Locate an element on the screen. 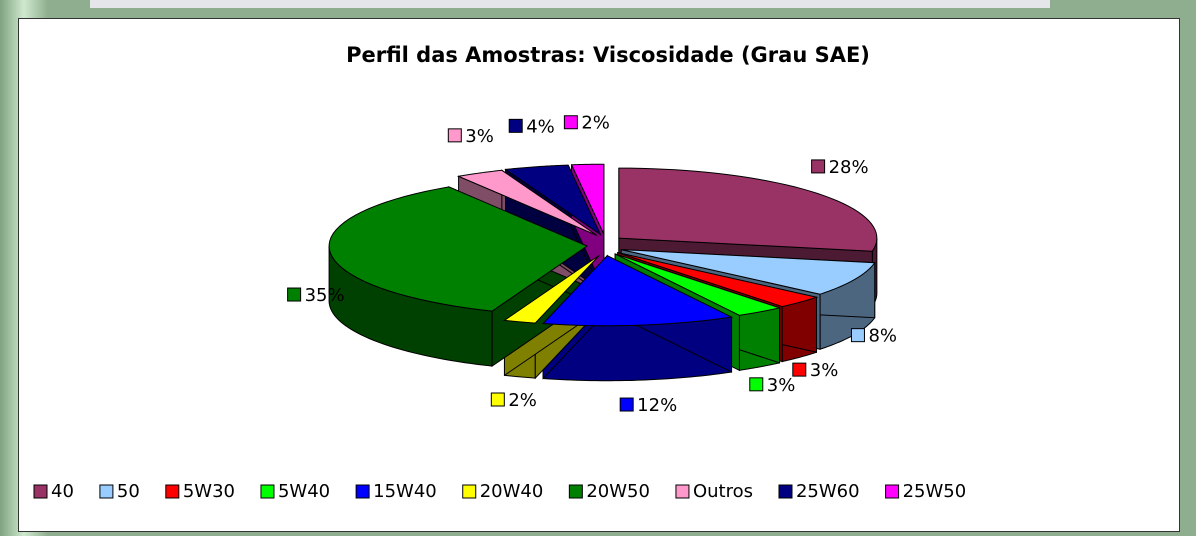  legend-label: 50 is located at coordinates (128, 491).